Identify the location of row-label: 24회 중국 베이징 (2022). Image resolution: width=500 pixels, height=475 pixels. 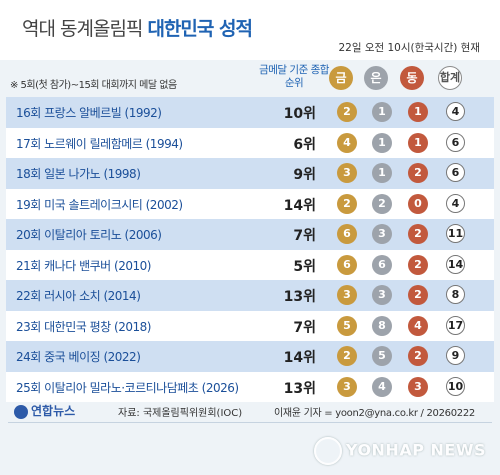
(78, 356).